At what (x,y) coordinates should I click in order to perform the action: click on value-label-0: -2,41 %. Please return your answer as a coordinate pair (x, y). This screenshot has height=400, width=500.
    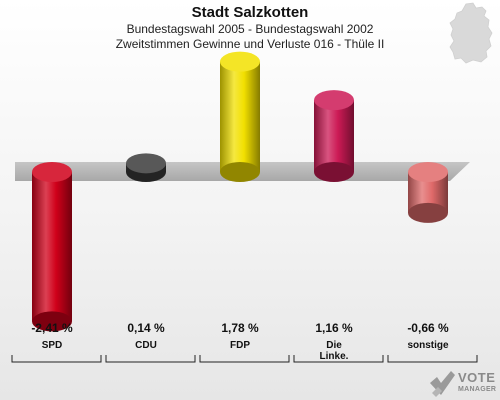
    Looking at the image, I should click on (52, 328).